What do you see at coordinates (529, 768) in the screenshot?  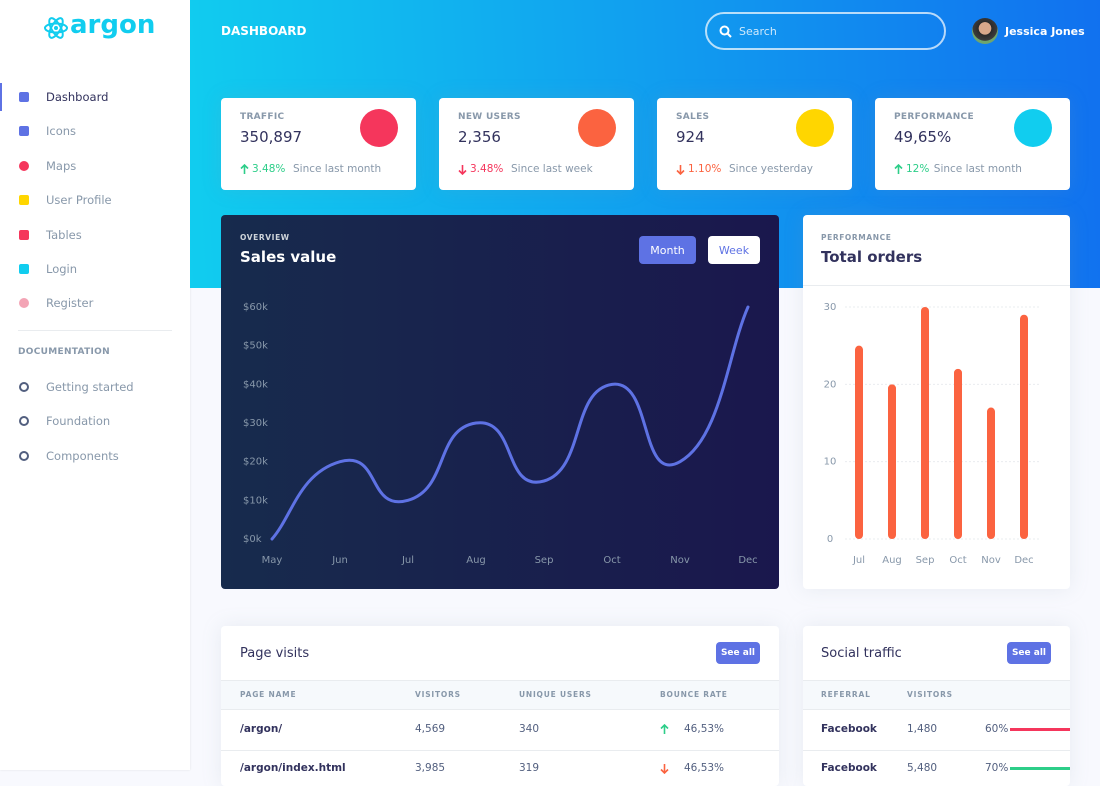 I see `cell: 319` at bounding box center [529, 768].